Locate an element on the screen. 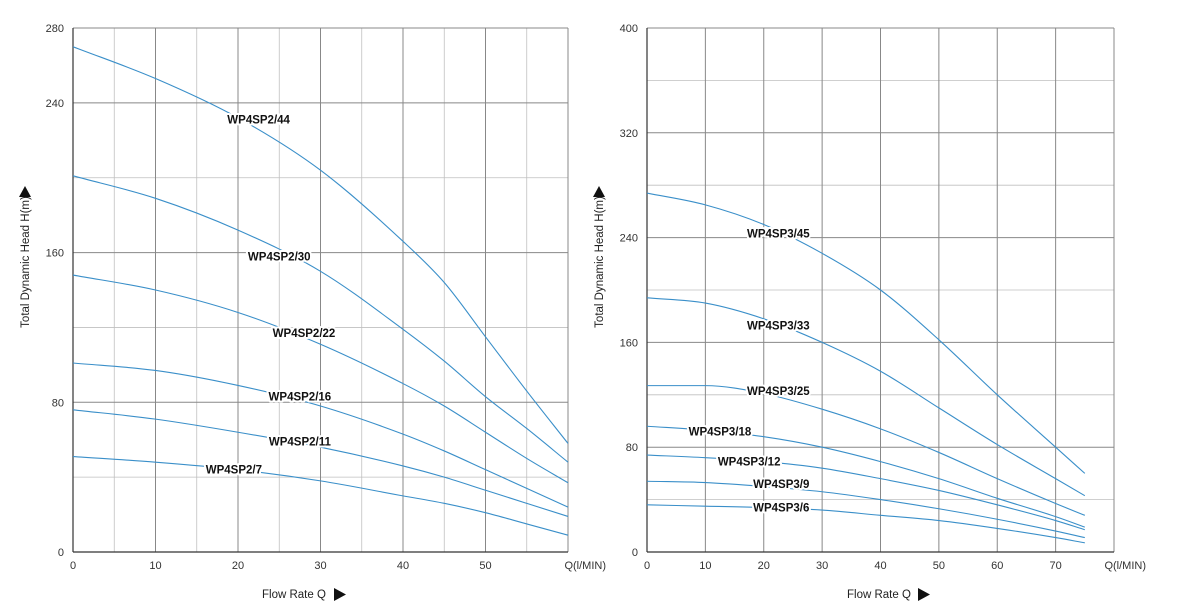 The height and width of the screenshot is (612, 1181). curve-label-halo: WP4SP2/44 is located at coordinates (258, 121).